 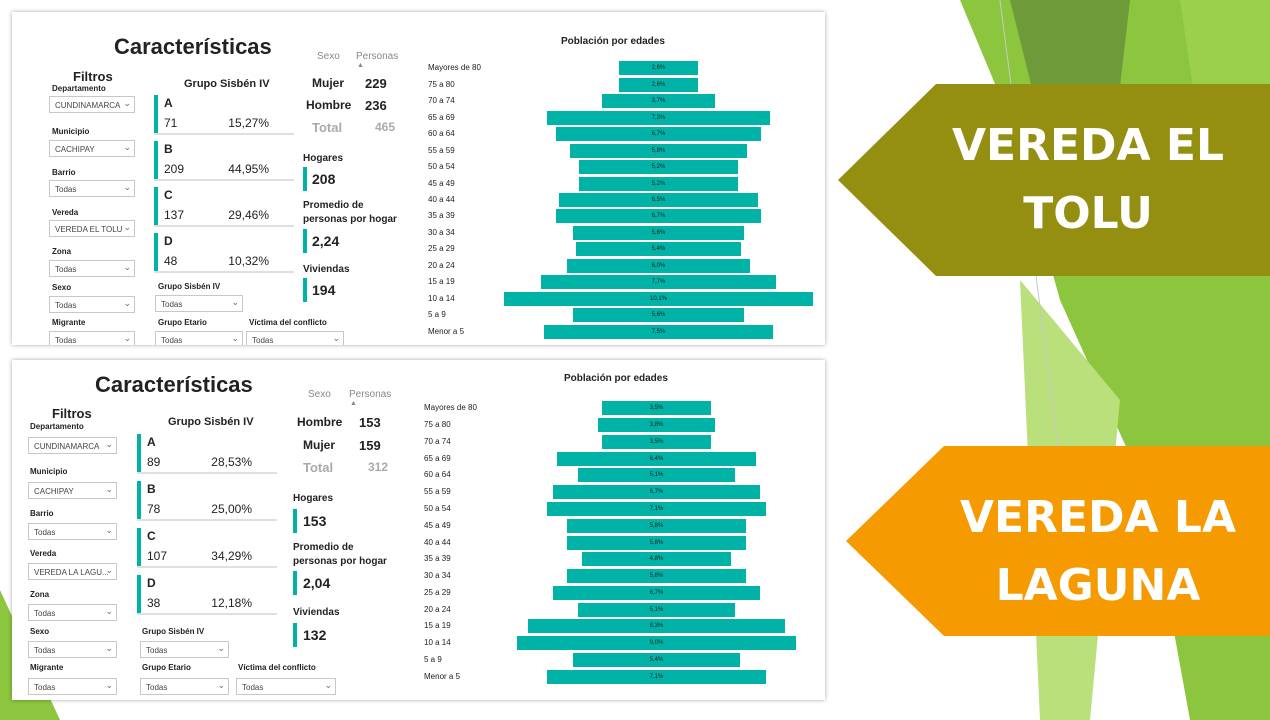 What do you see at coordinates (376, 83) in the screenshot?
I see `sex-count: 229` at bounding box center [376, 83].